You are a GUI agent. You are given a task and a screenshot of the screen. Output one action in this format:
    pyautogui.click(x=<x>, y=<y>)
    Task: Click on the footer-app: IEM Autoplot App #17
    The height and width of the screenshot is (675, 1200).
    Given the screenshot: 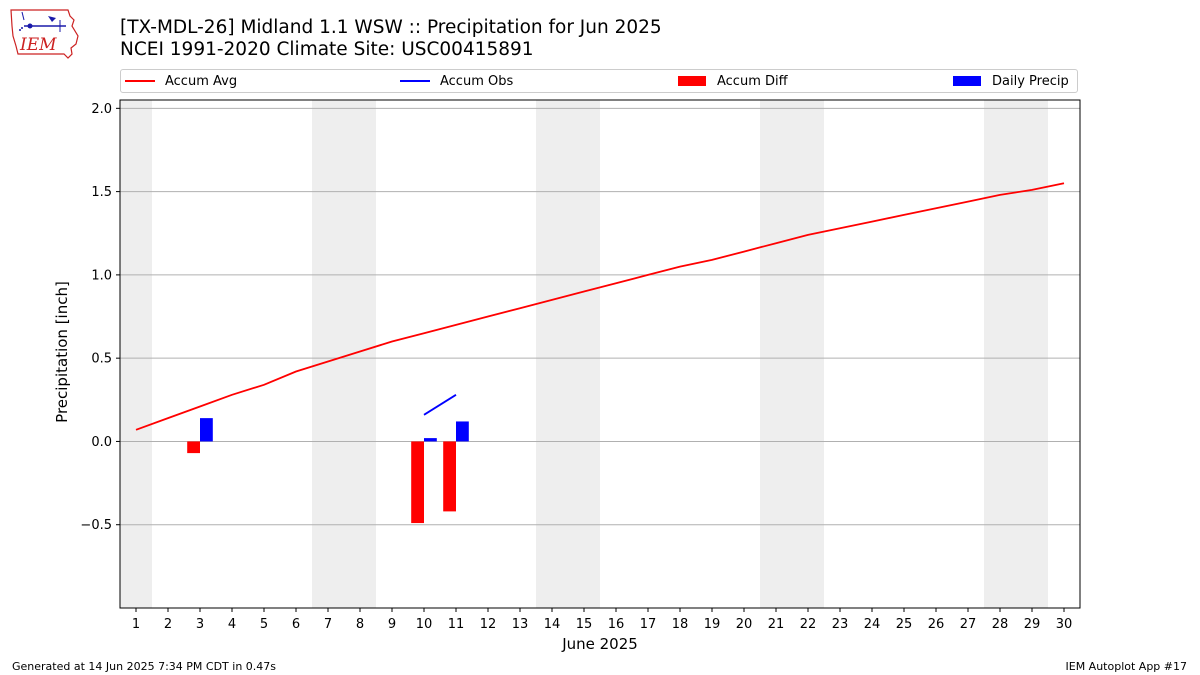 What is the action you would take?
    pyautogui.click(x=1126, y=666)
    